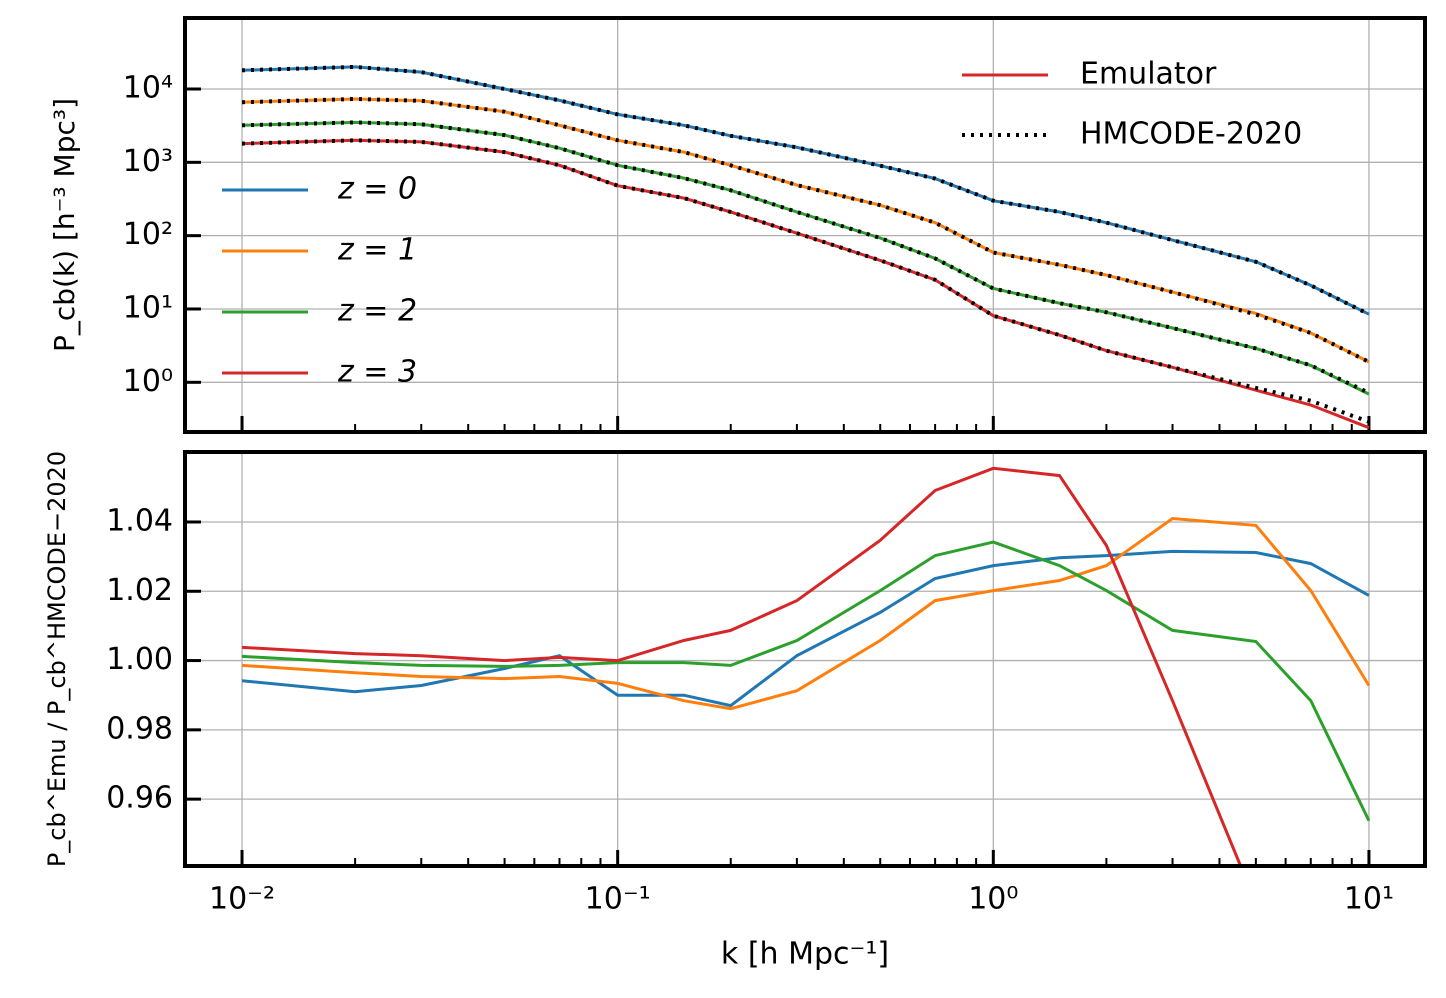  Describe the element at coordinates (377, 311) in the screenshot. I see `legend-label: z = 2` at that location.